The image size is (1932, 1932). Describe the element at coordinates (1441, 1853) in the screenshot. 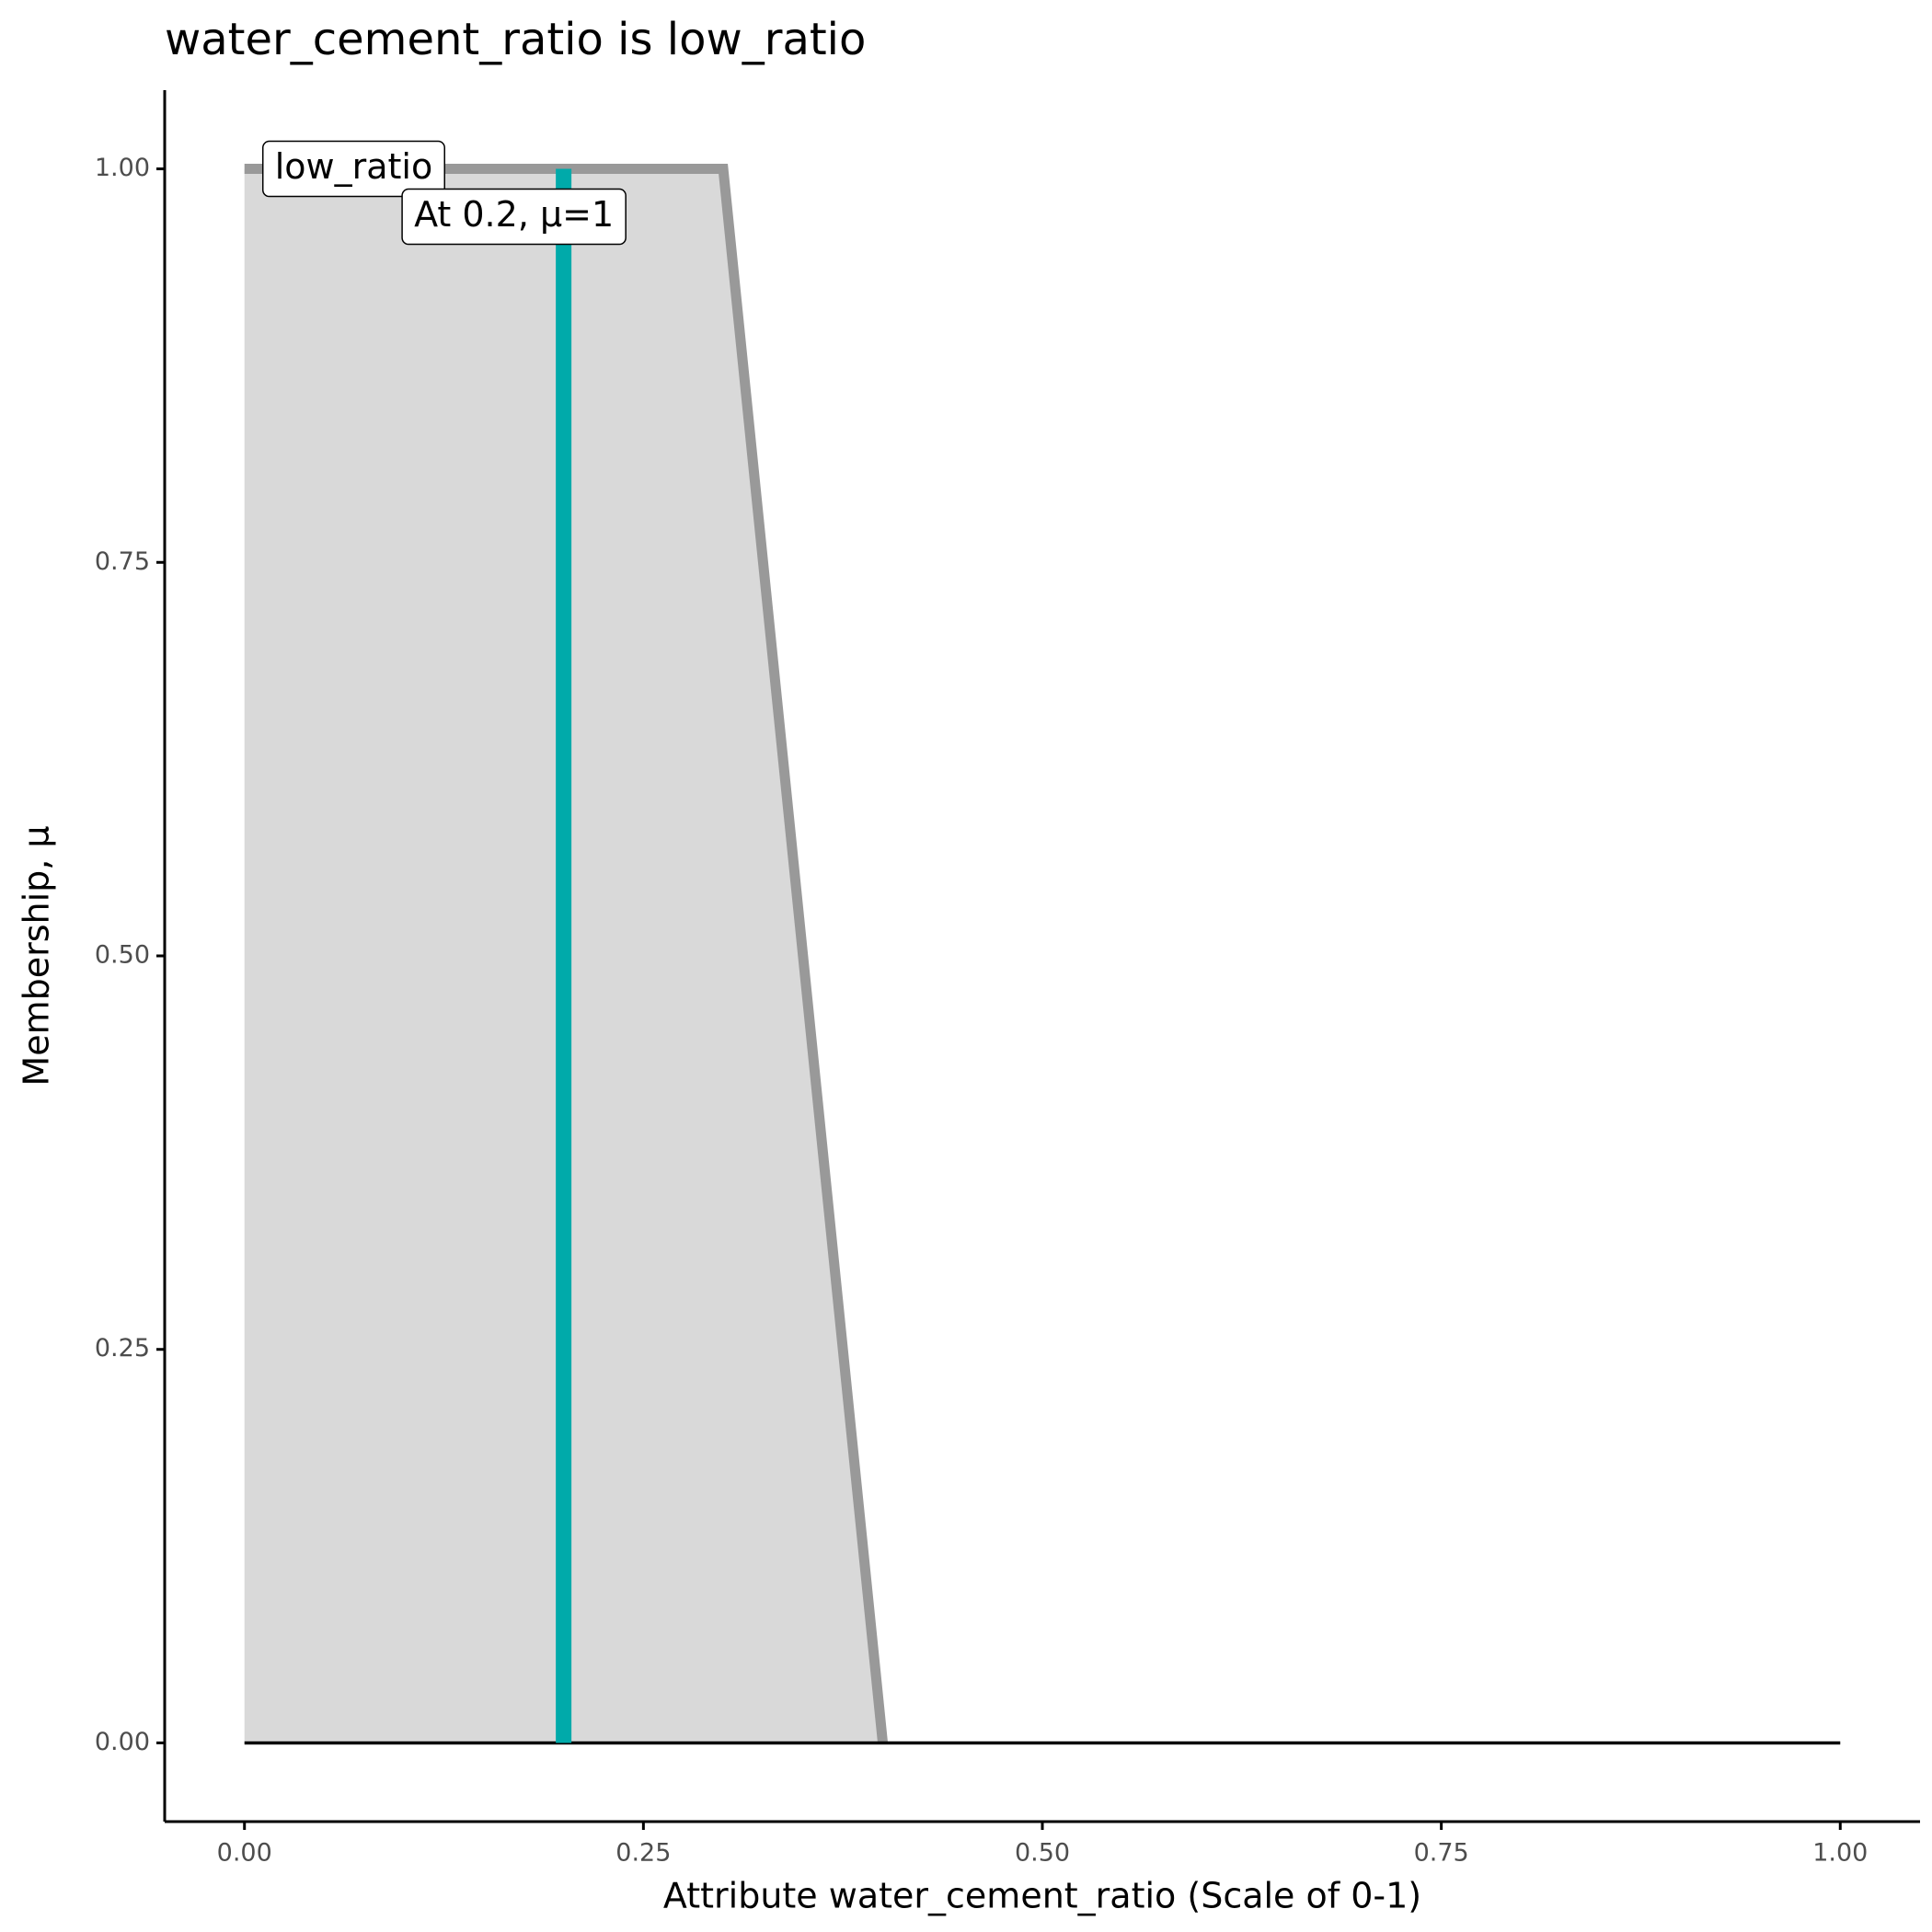

I see `x-tick-label: 0.75` at that location.